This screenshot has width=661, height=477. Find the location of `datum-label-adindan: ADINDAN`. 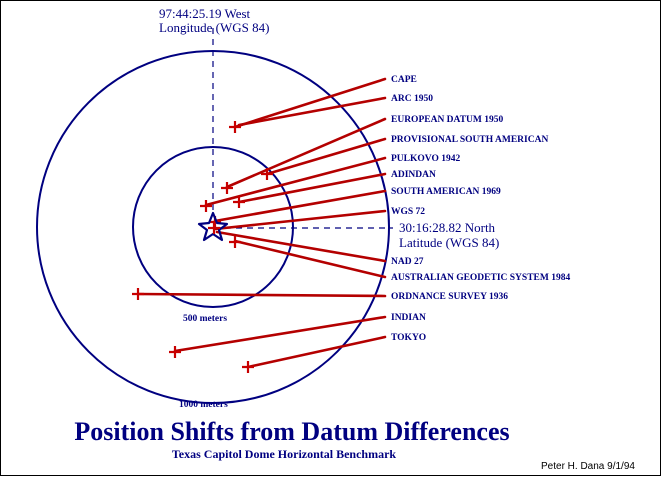

datum-label-adindan: ADINDAN is located at coordinates (413, 175).